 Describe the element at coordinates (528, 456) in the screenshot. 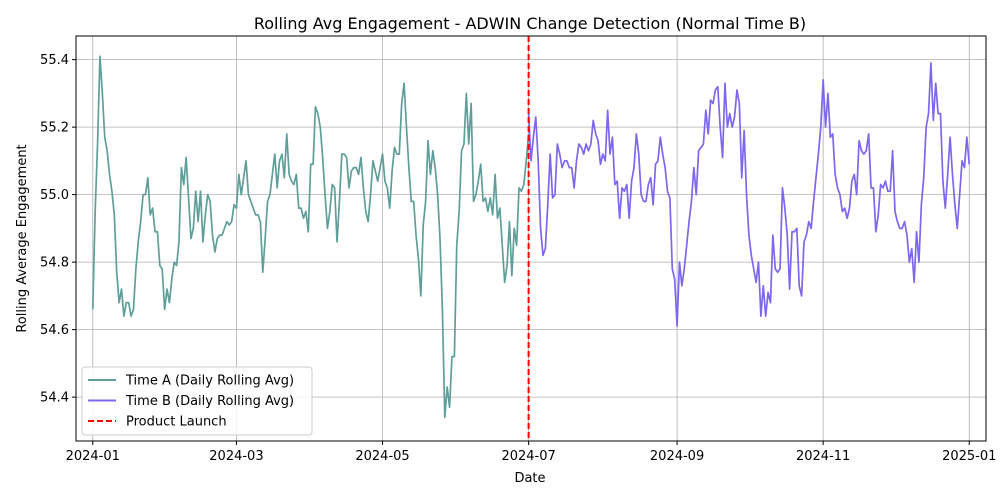

I see `x-tick-label: 2024-07` at that location.